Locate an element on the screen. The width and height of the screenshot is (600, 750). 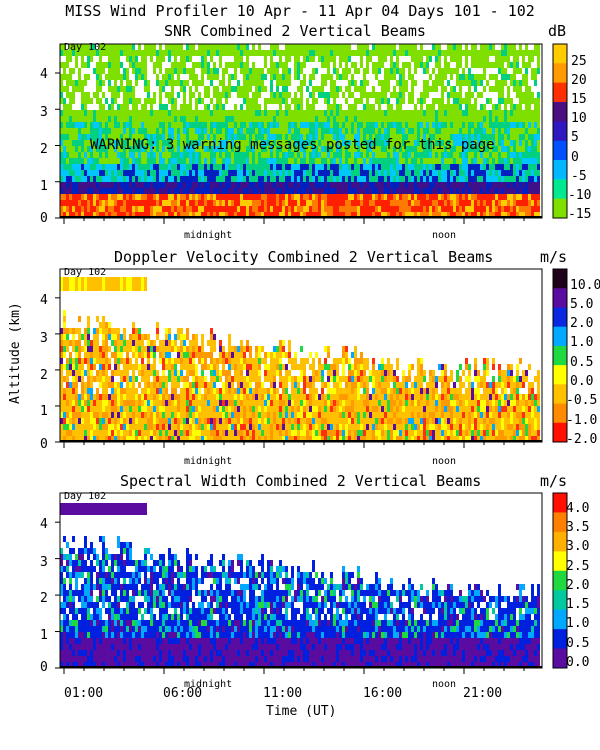
snr-colorbar-label: -15 is located at coordinates (580, 214).